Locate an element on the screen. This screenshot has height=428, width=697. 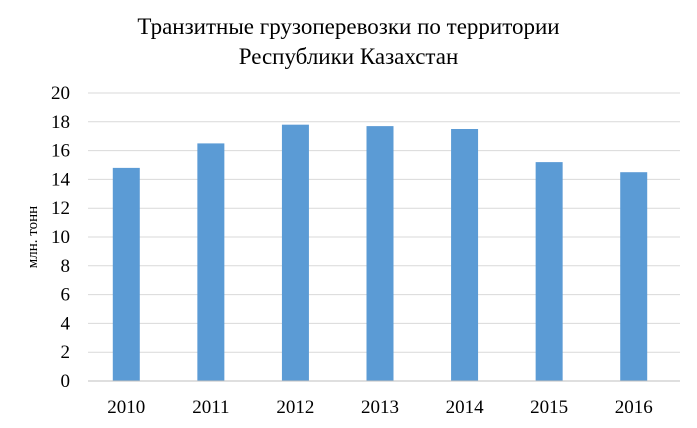
y-tick-label: 6 is located at coordinates (66, 295).